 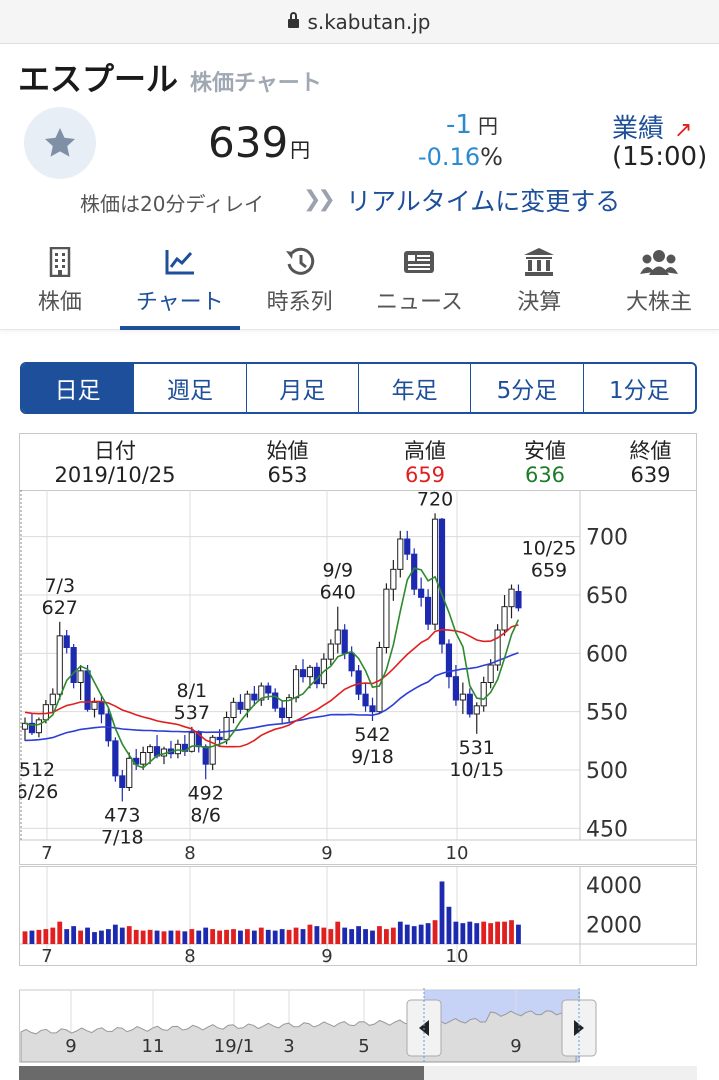 I want to click on annotation-value: 531, so click(x=477, y=748).